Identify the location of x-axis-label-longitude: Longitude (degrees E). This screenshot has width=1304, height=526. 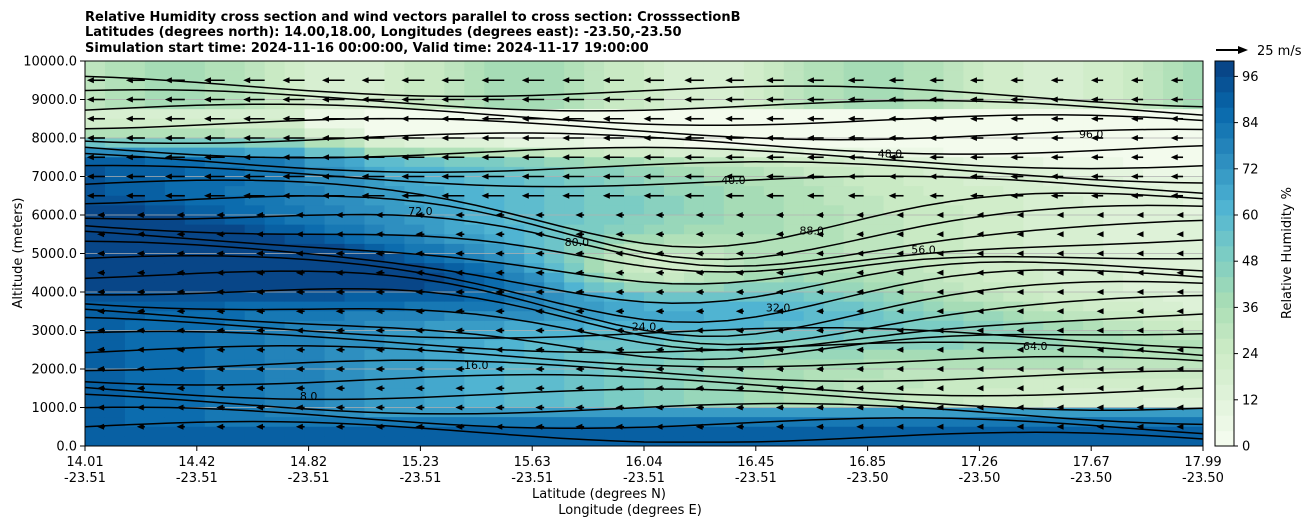
(630, 510).